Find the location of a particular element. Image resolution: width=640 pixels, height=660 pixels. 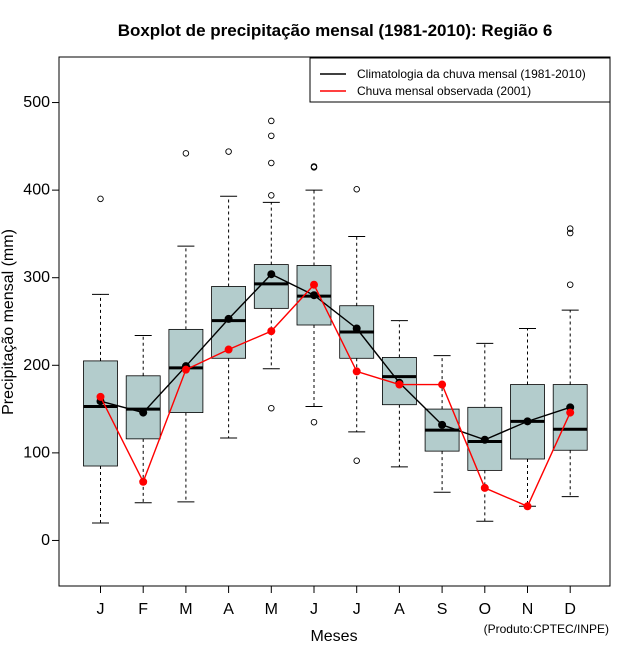

credit-text: (Produto:CPTEC/INPE) is located at coordinates (546, 629).